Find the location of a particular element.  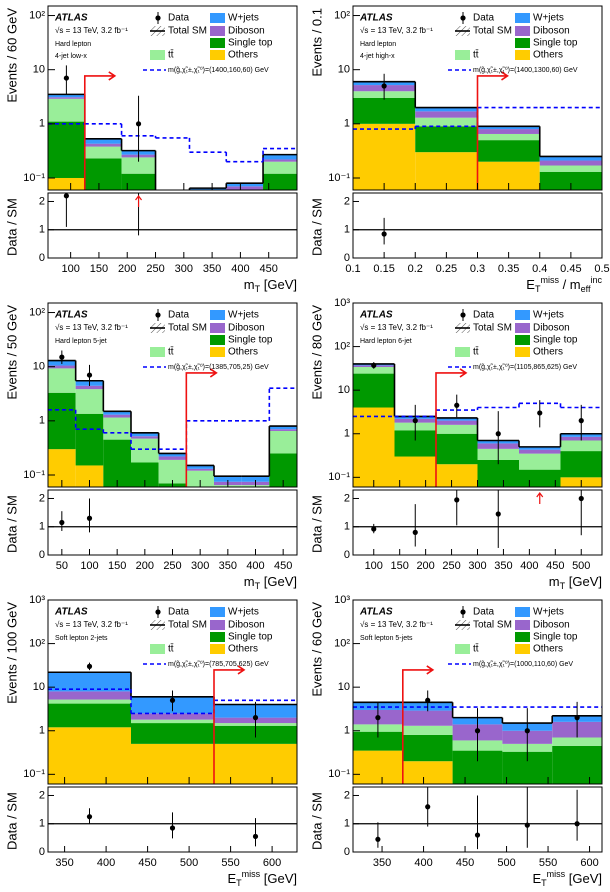

y-axis-label: Events / 80 GeV is located at coordinates (316, 352).